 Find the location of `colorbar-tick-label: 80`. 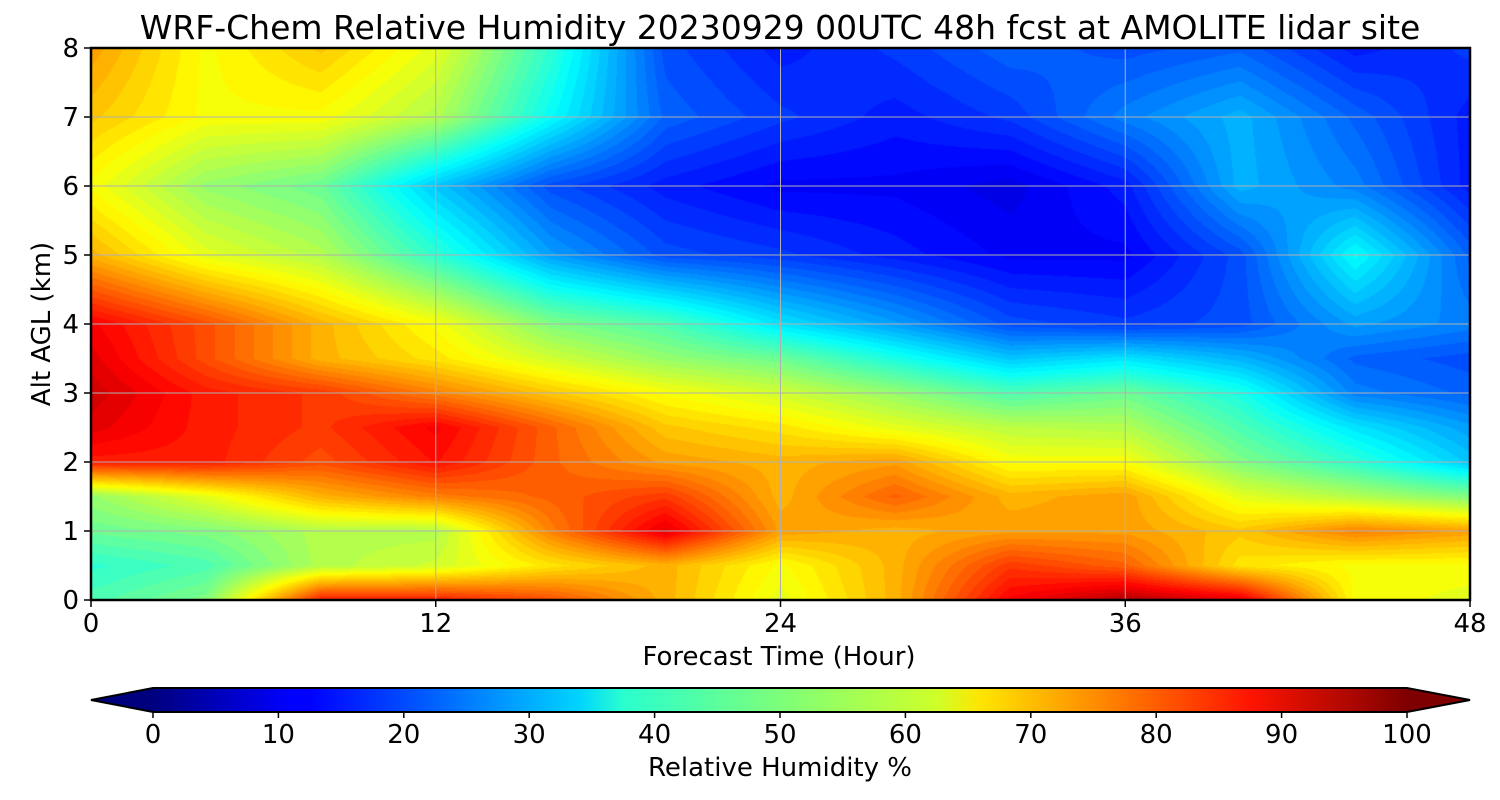

colorbar-tick-label: 80 is located at coordinates (1156, 735).